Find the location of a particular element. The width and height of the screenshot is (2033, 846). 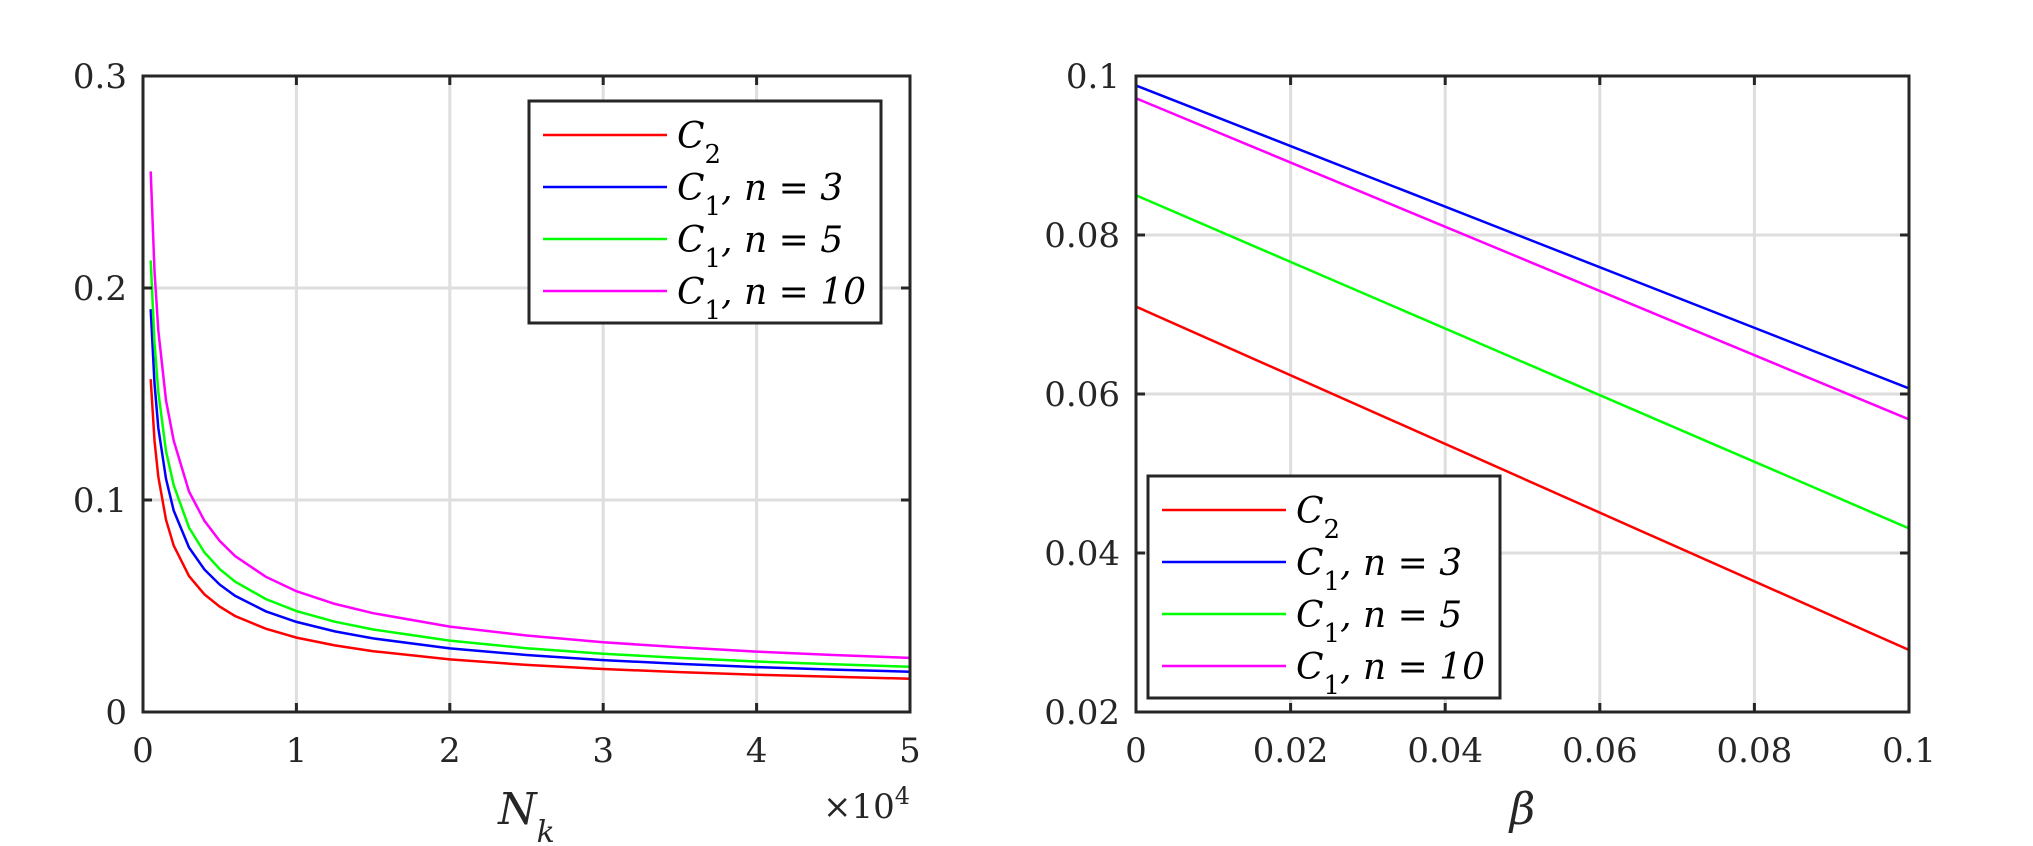

x-tick-label: 0.04 is located at coordinates (1445, 751).